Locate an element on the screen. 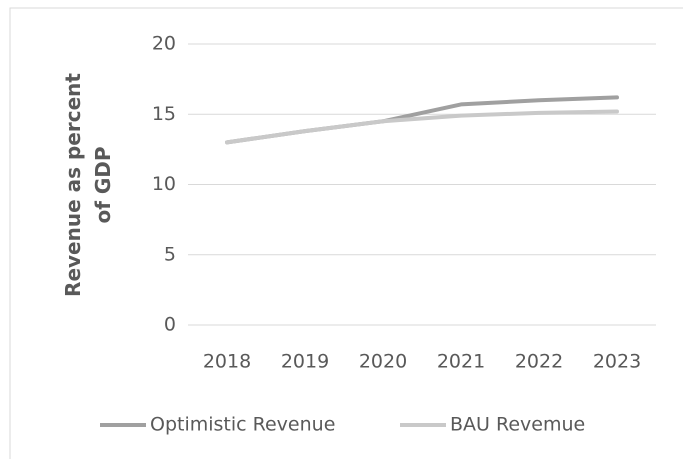  y-tick-label: 5 is located at coordinates (170, 254).